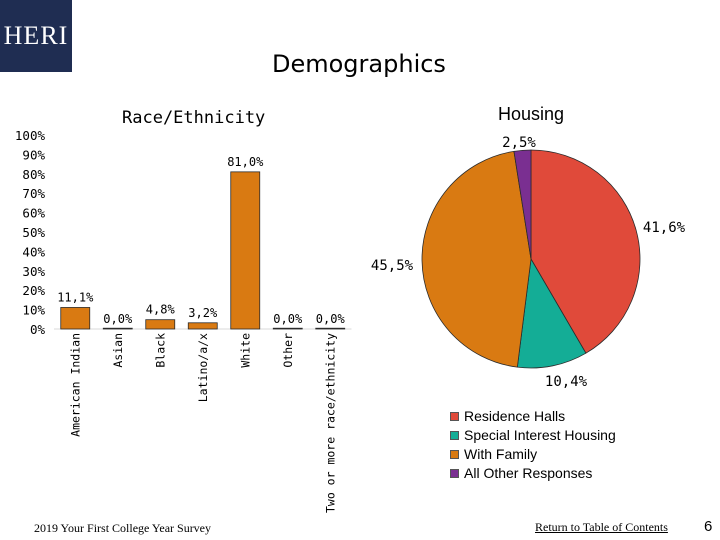  Describe the element at coordinates (30, 135) in the screenshot. I see `y-tick-label: 100%` at that location.